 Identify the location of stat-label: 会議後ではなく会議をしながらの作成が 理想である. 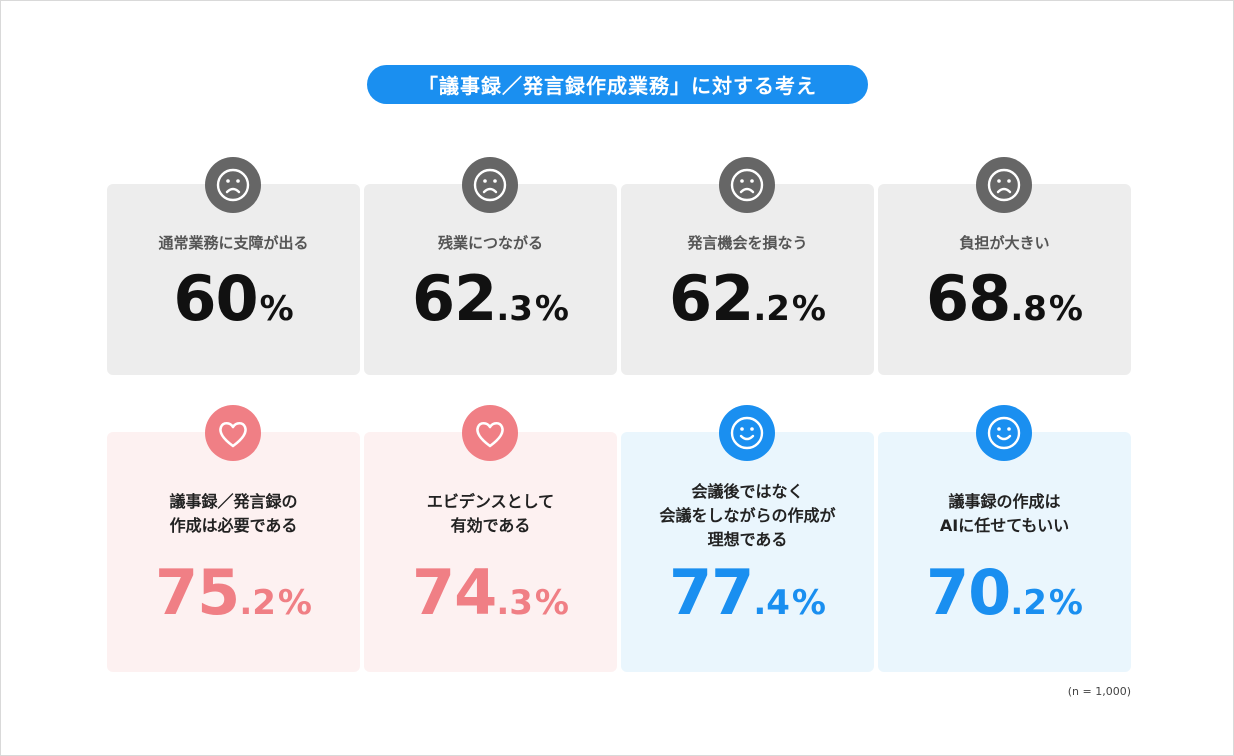
(747, 516).